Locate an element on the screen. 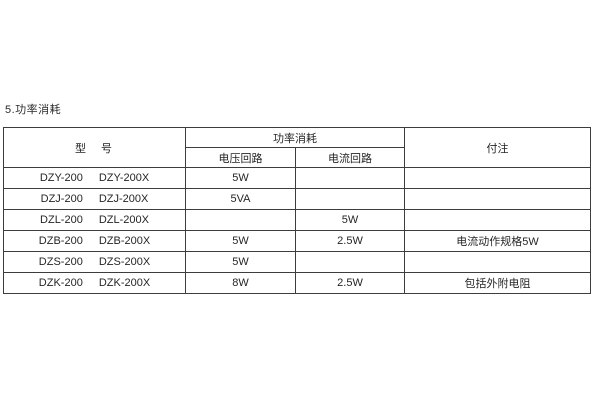  cell-voltage: 8W is located at coordinates (240, 283).